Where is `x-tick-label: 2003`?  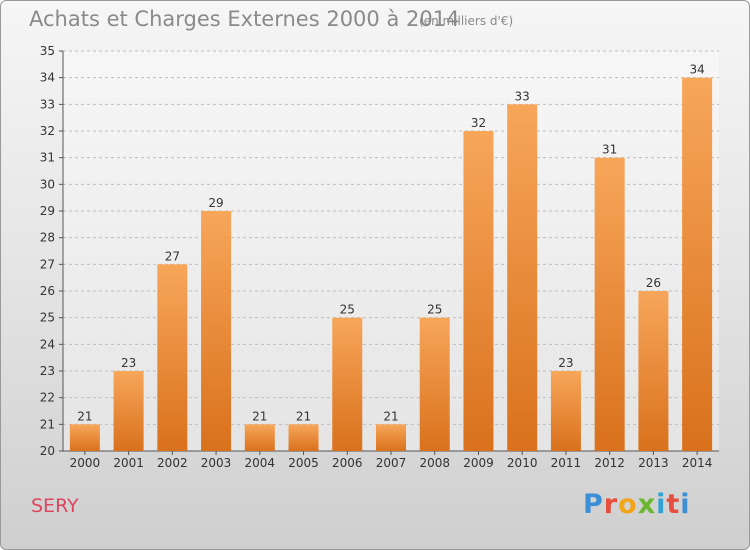
x-tick-label: 2003 is located at coordinates (216, 463).